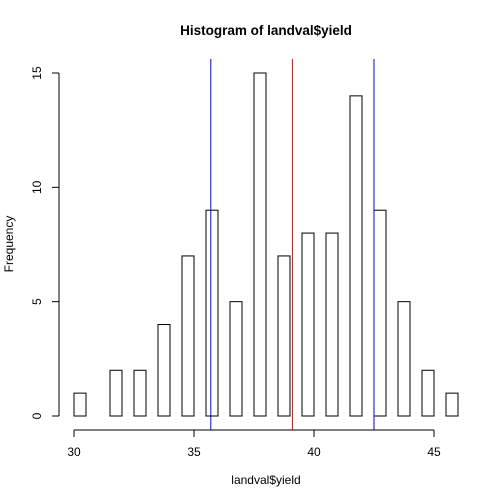 The height and width of the screenshot is (504, 504). What do you see at coordinates (194, 452) in the screenshot?
I see `x-tick-label: 35` at bounding box center [194, 452].